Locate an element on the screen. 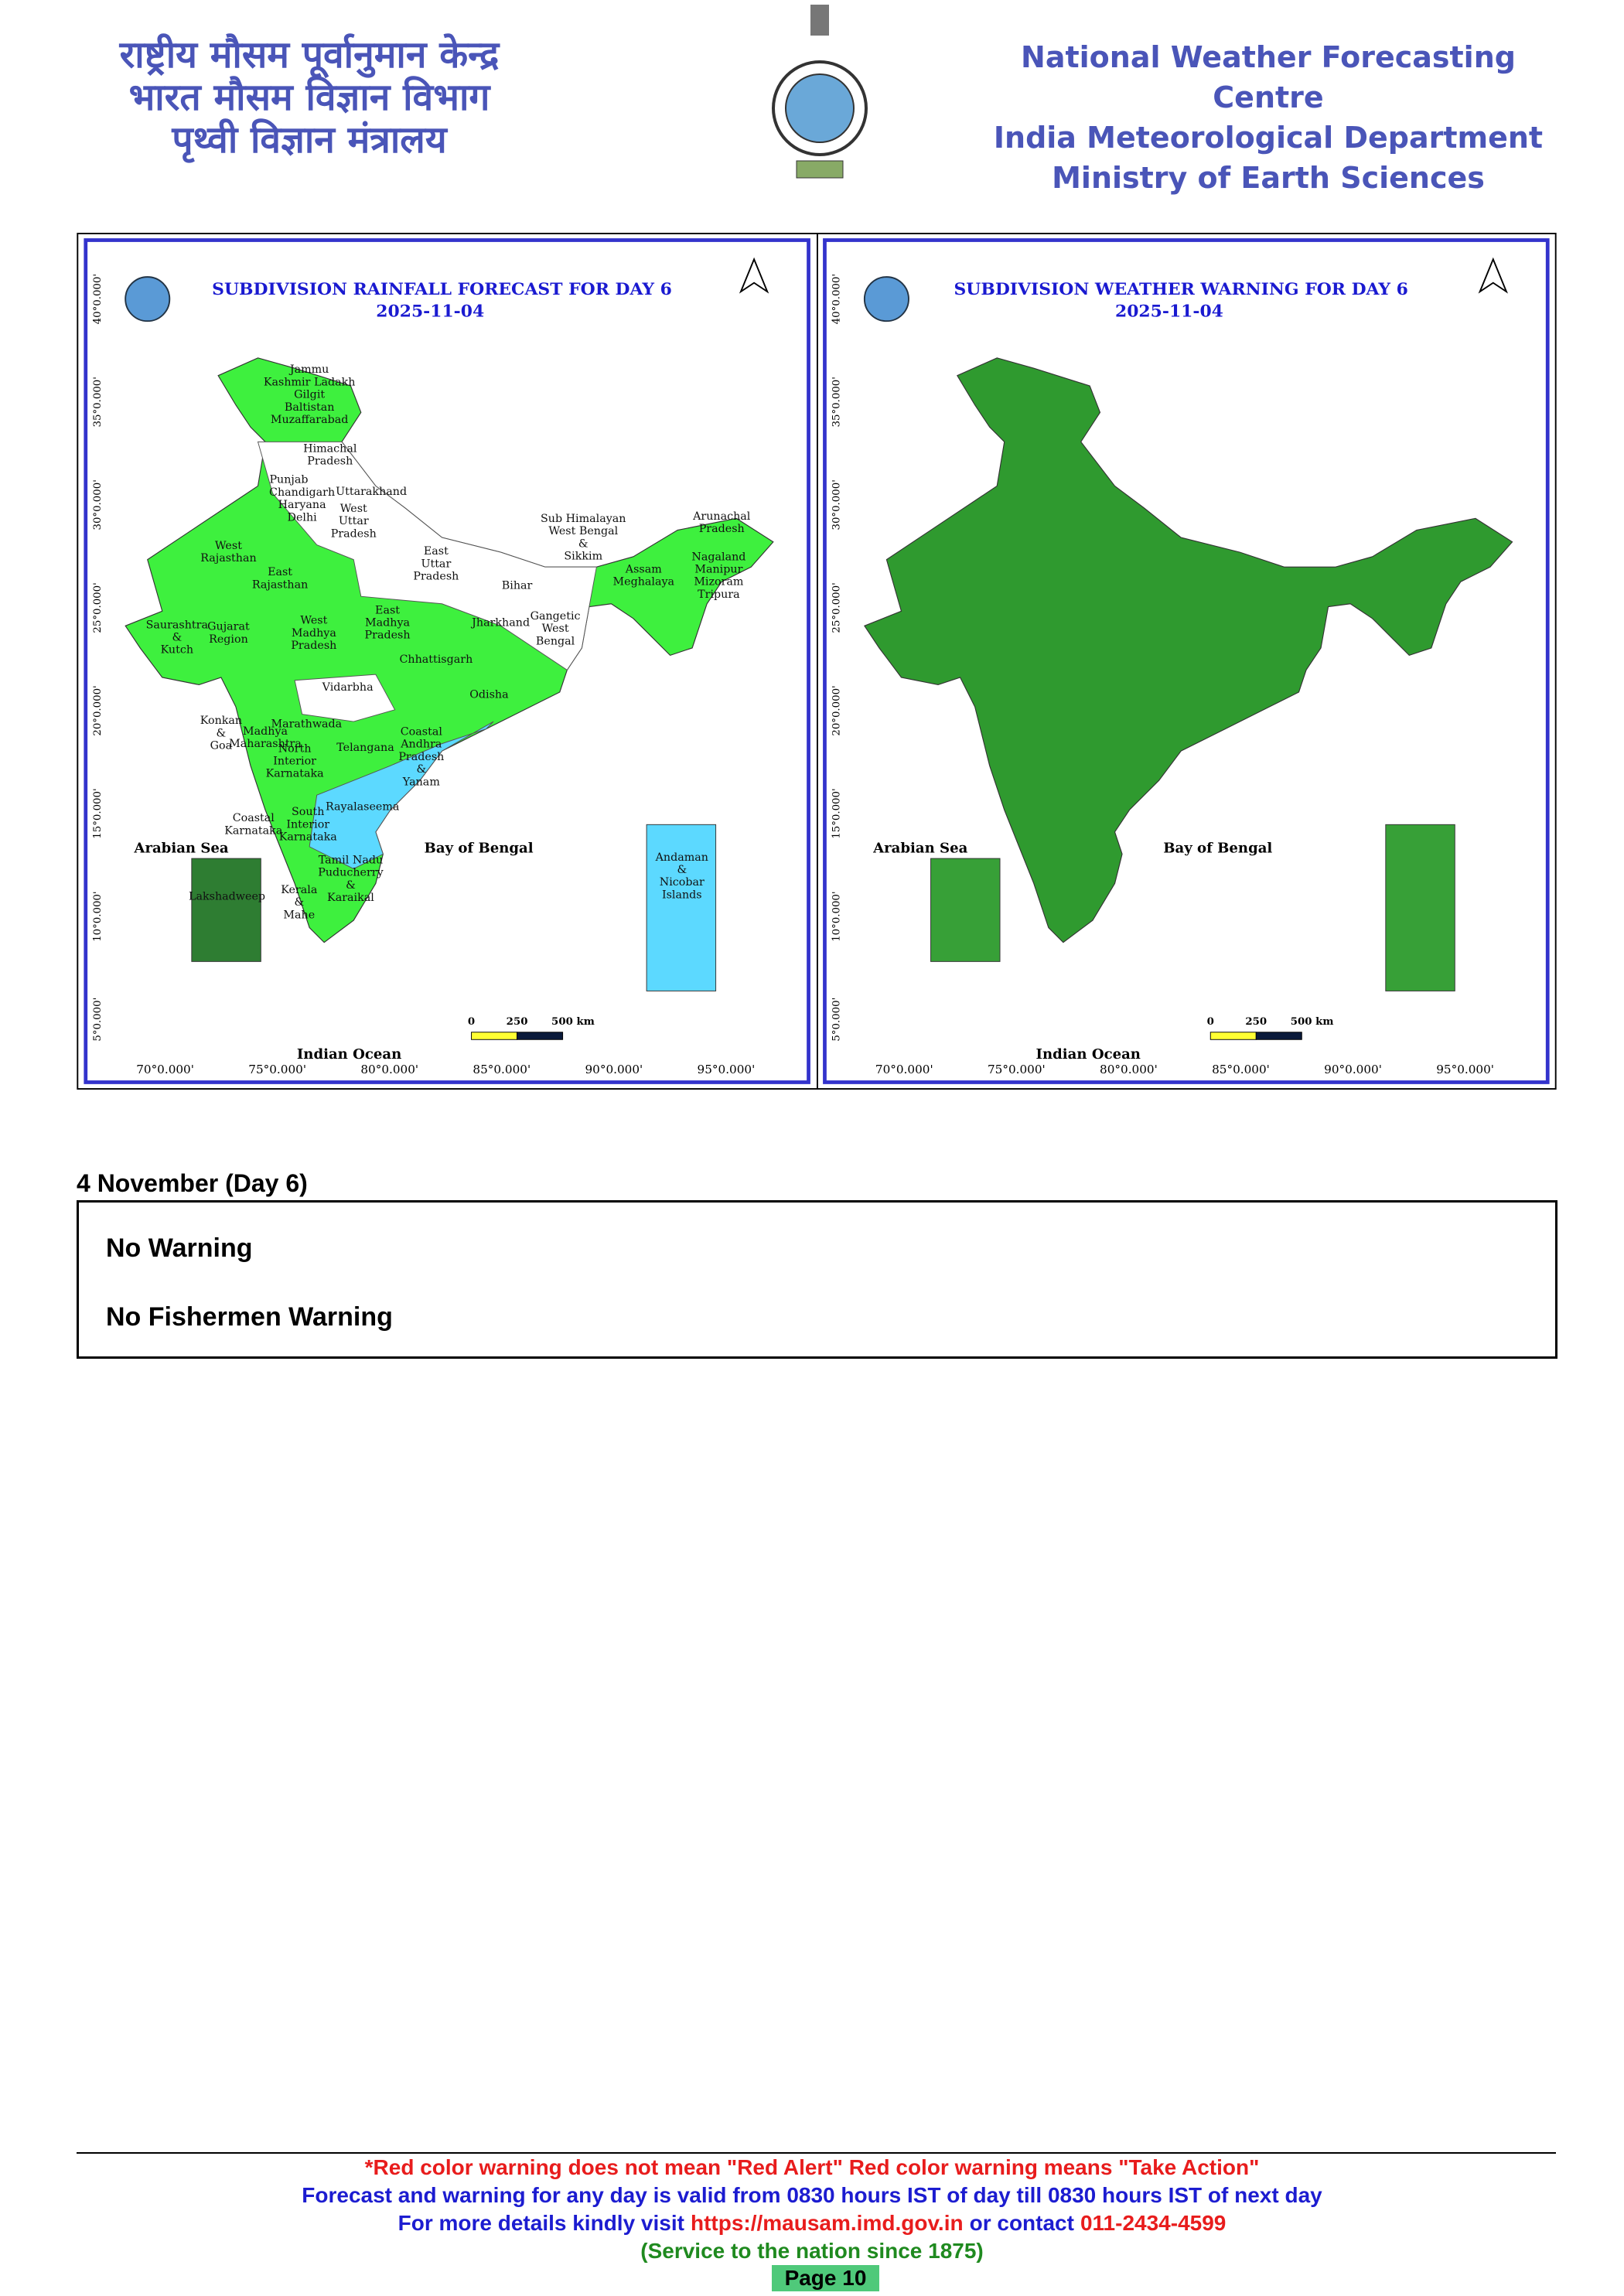  region-label: Telangana is located at coordinates (365, 748).